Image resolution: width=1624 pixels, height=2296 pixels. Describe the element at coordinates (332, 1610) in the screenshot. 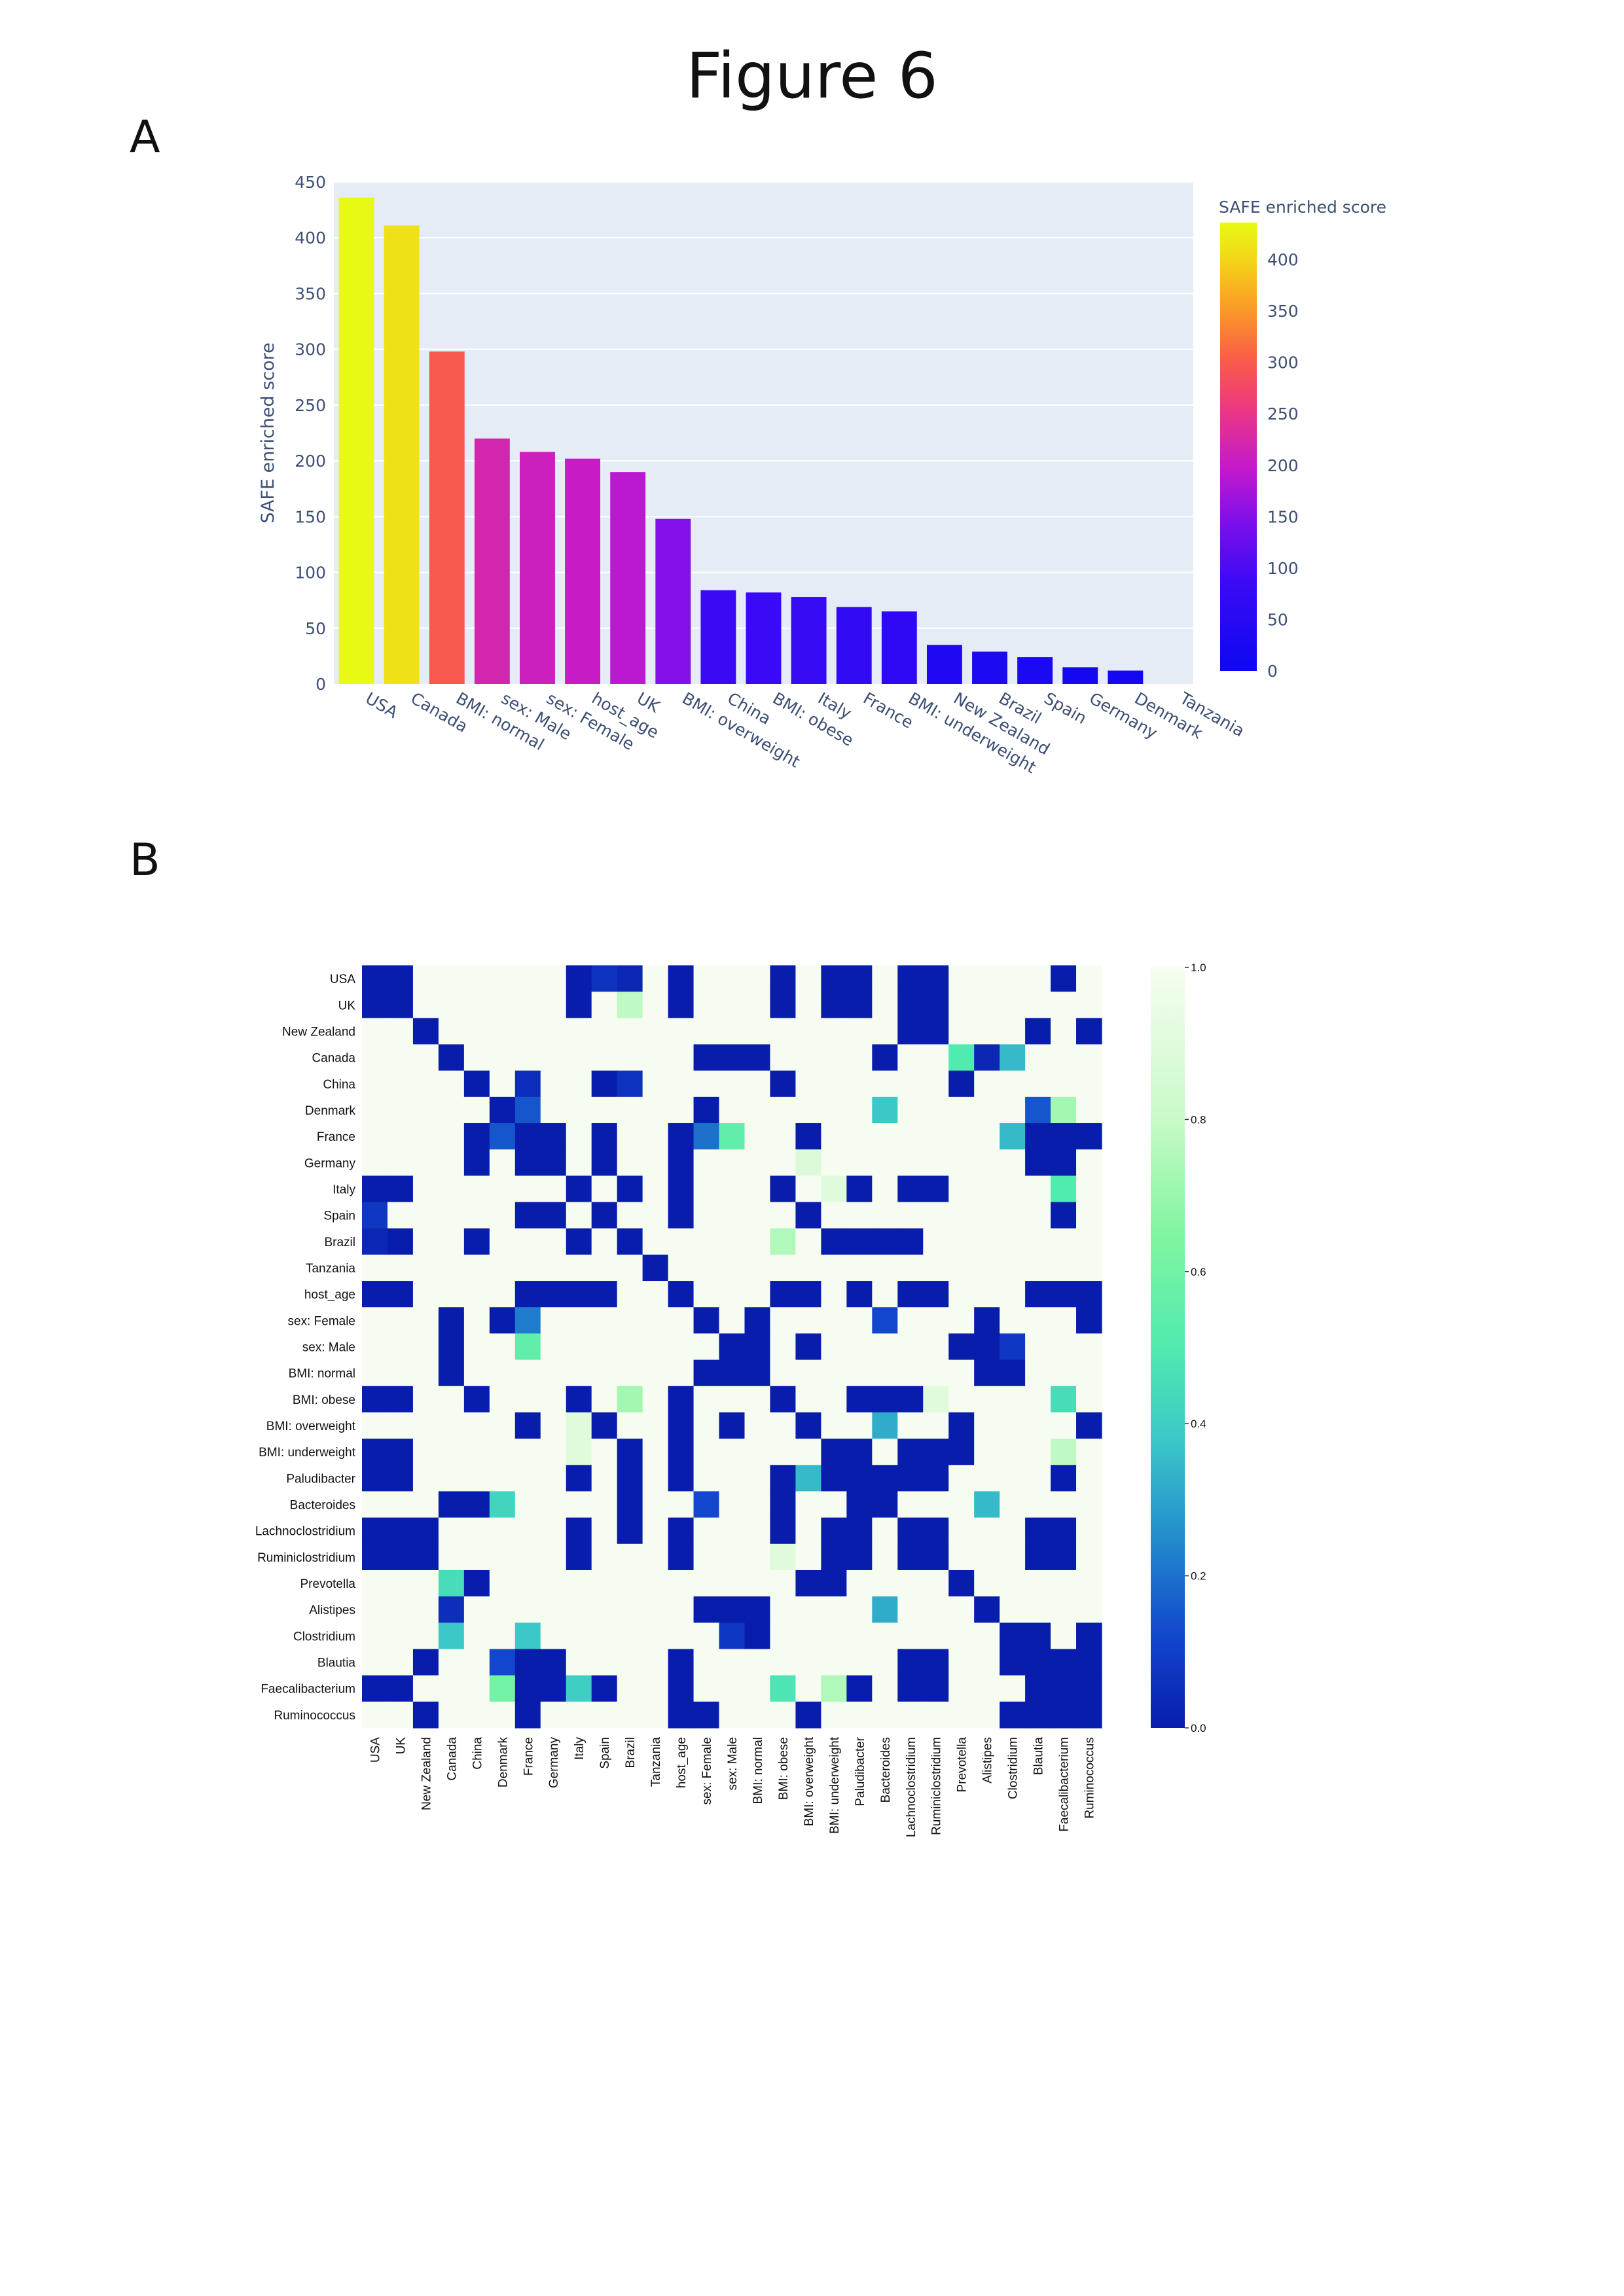

I see `row-label: Alistipes` at that location.